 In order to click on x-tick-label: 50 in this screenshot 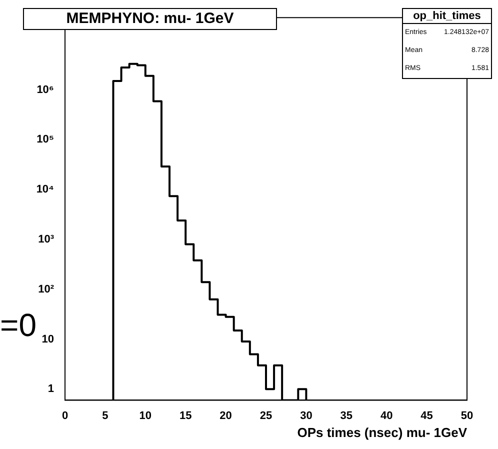, I will do `click(467, 416)`.